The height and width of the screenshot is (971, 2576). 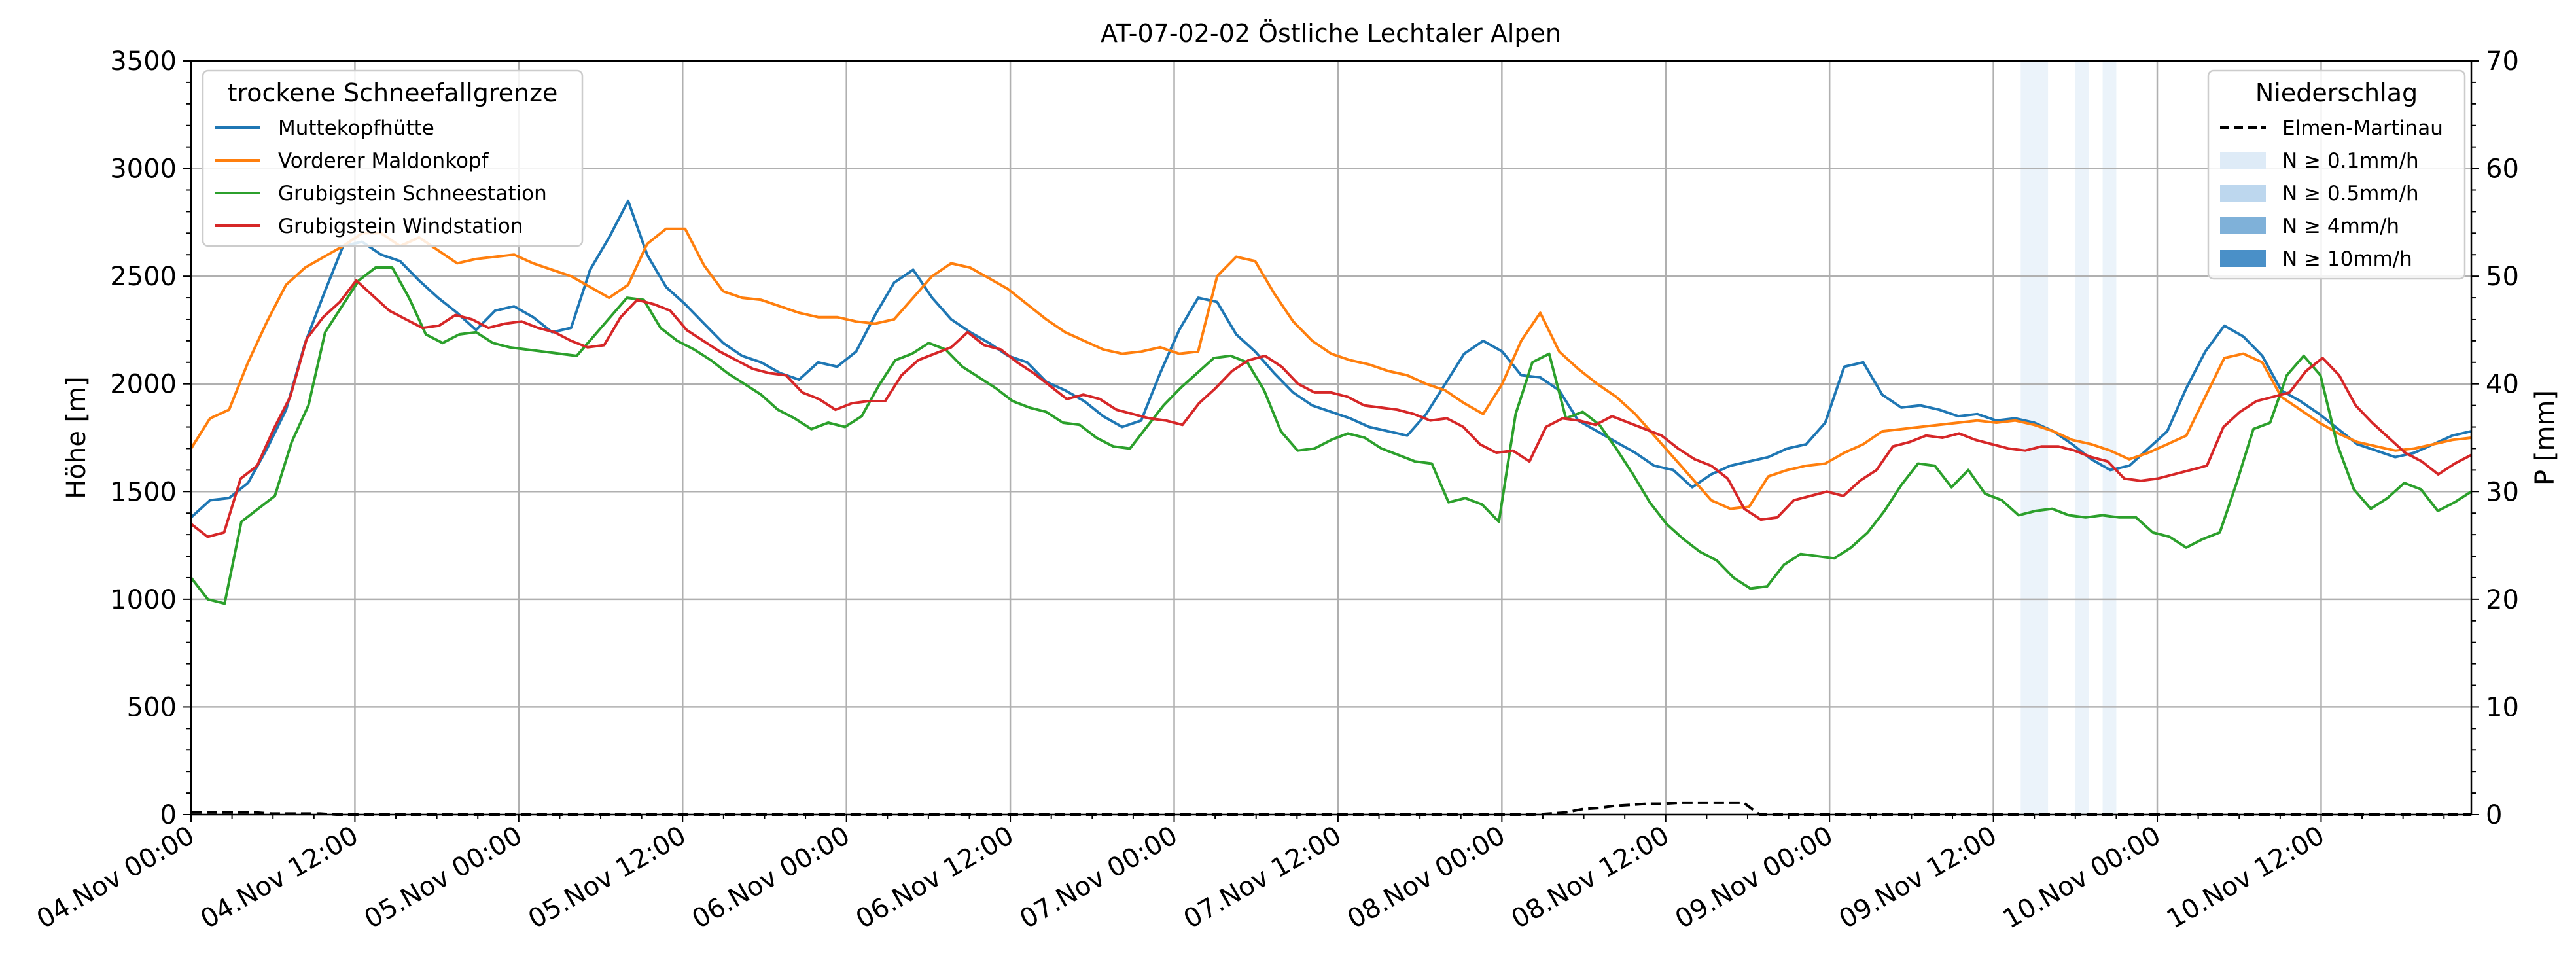 I want to click on y2-tick-label-6: 60, so click(x=2502, y=169).